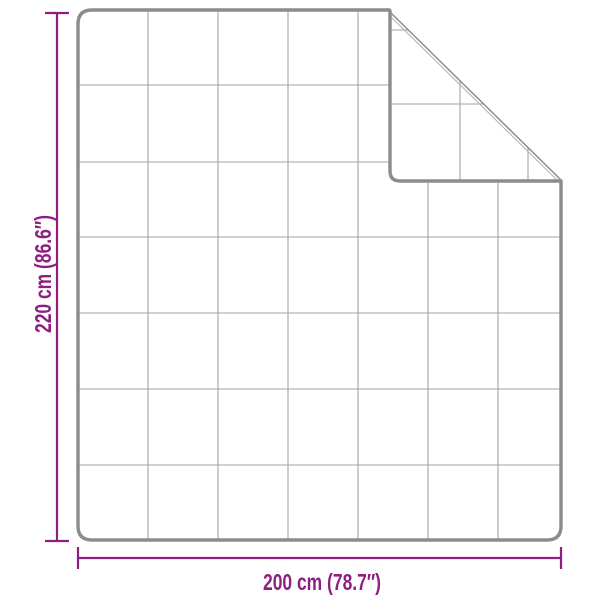 This screenshot has width=600, height=600. Describe the element at coordinates (322, 582) in the screenshot. I see `width-label: 200 cm (78.7″)` at that location.